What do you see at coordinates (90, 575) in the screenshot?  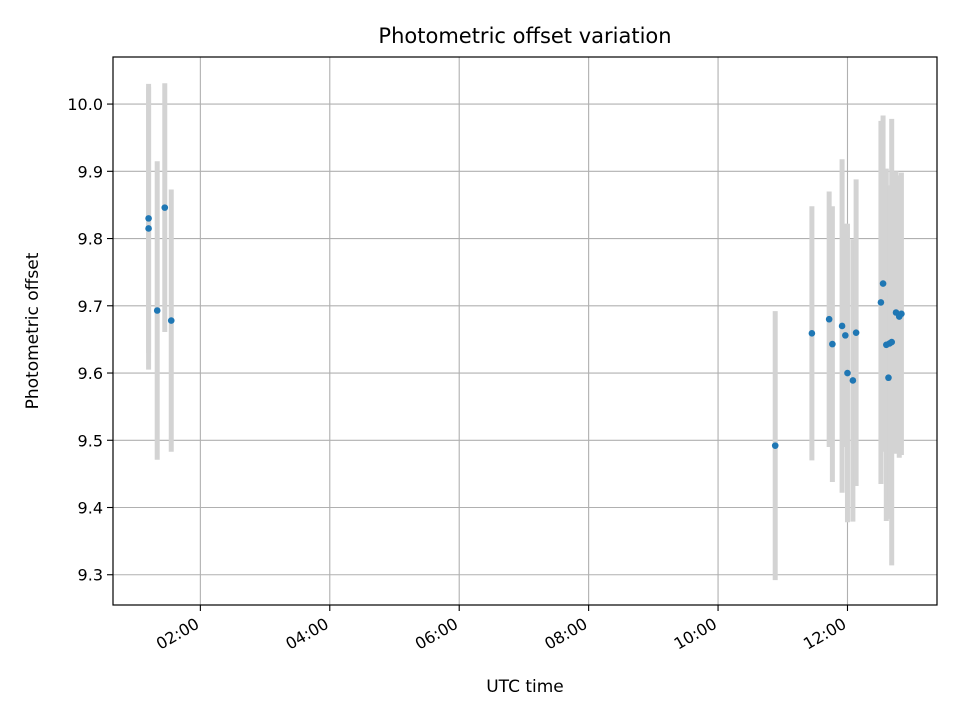 I see `y-tick-label: 9.3` at bounding box center [90, 575].